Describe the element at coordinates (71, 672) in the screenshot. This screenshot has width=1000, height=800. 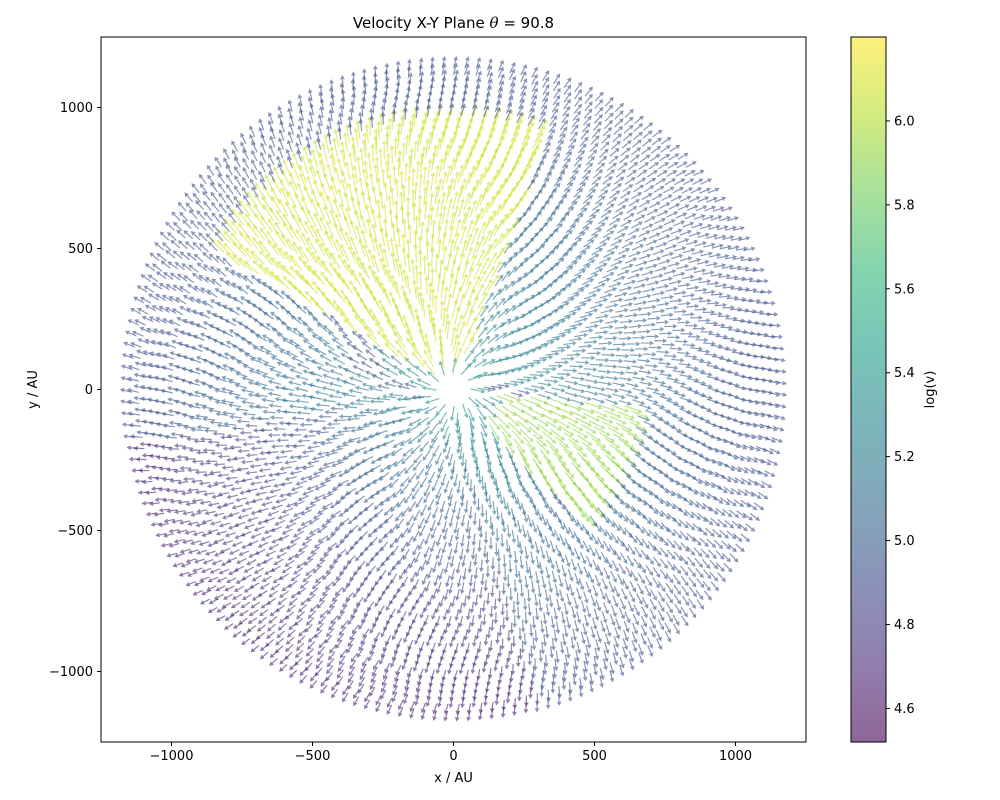
I see `y-tick-label: −1000` at that location.